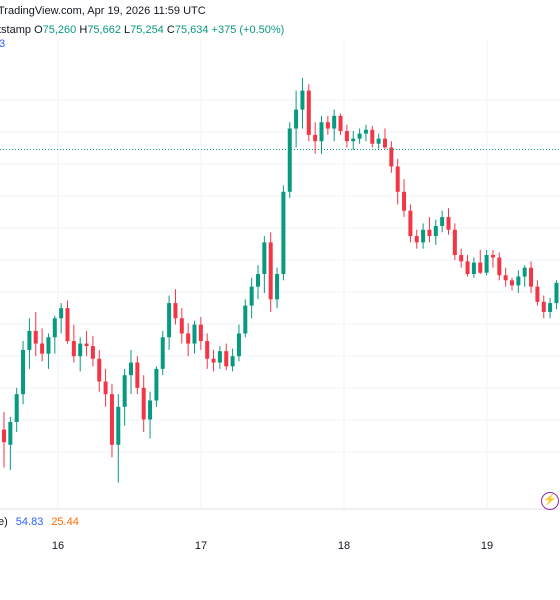  Describe the element at coordinates (550, 501) in the screenshot. I see `lightning-replay-icon: ⚡` at that location.